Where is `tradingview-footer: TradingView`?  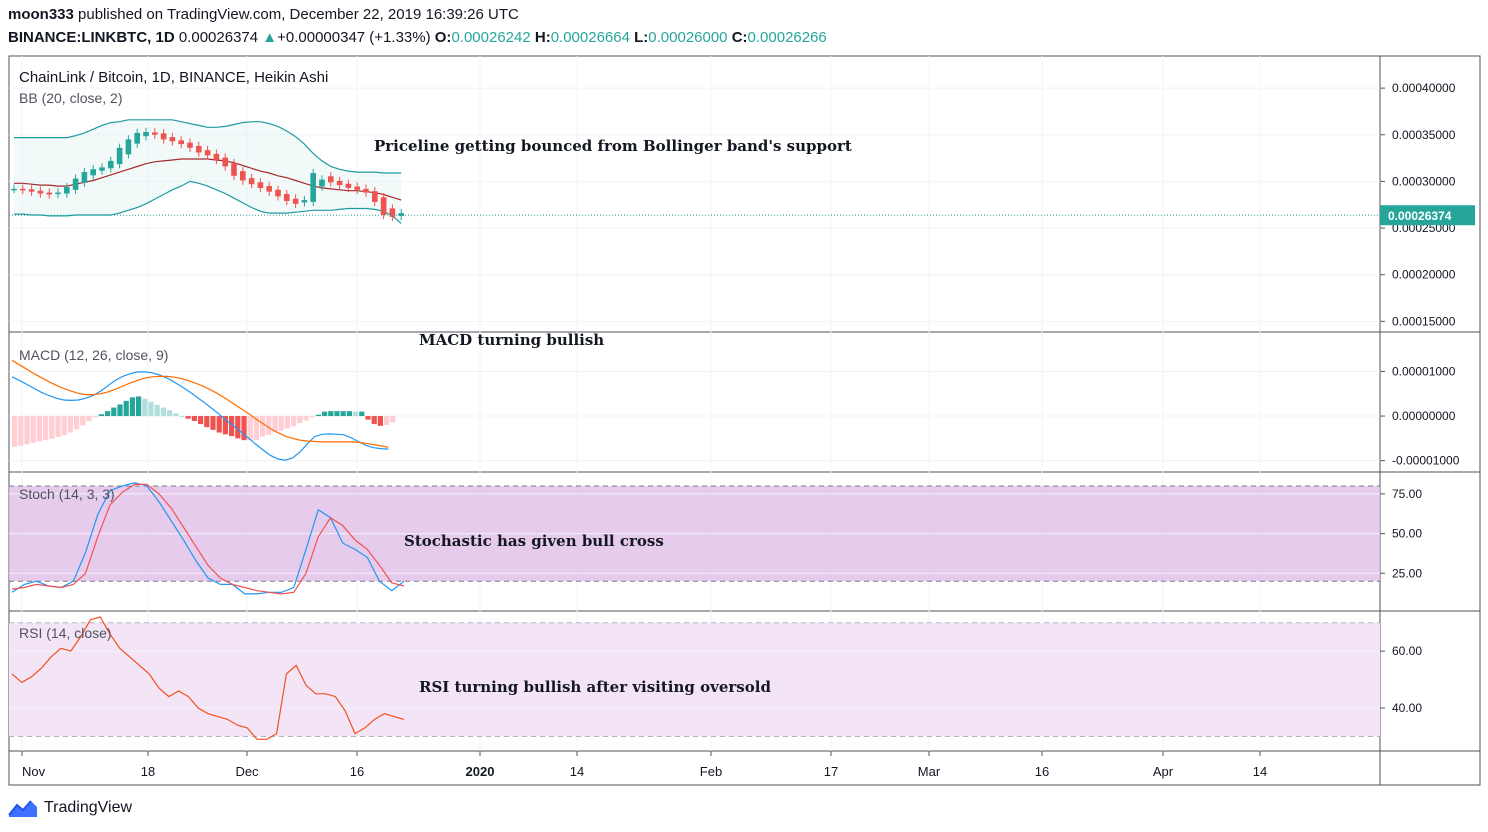 tradingview-footer: TradingView is located at coordinates (70, 808).